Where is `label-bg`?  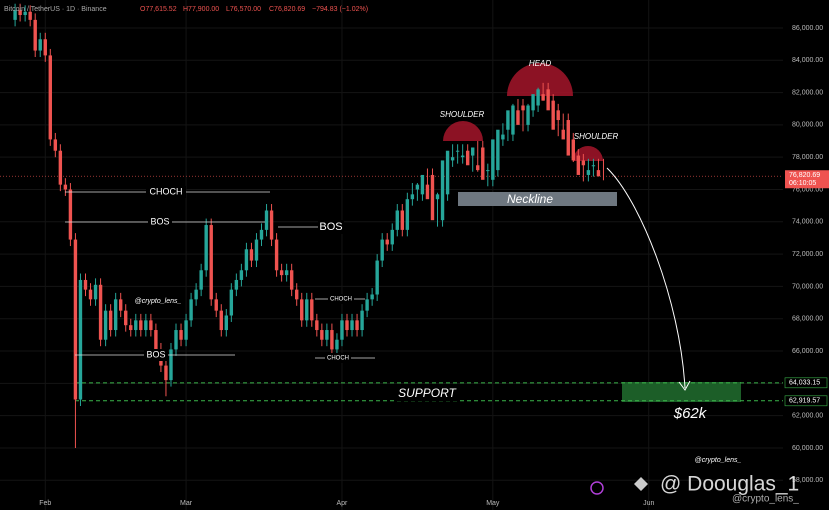 label-bg is located at coordinates (156, 355).